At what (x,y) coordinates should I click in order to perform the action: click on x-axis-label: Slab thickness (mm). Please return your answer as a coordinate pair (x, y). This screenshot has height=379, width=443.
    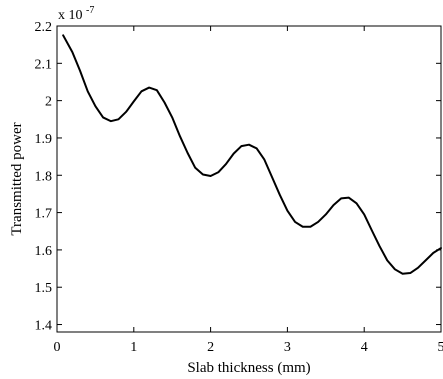
    Looking at the image, I should click on (248, 368).